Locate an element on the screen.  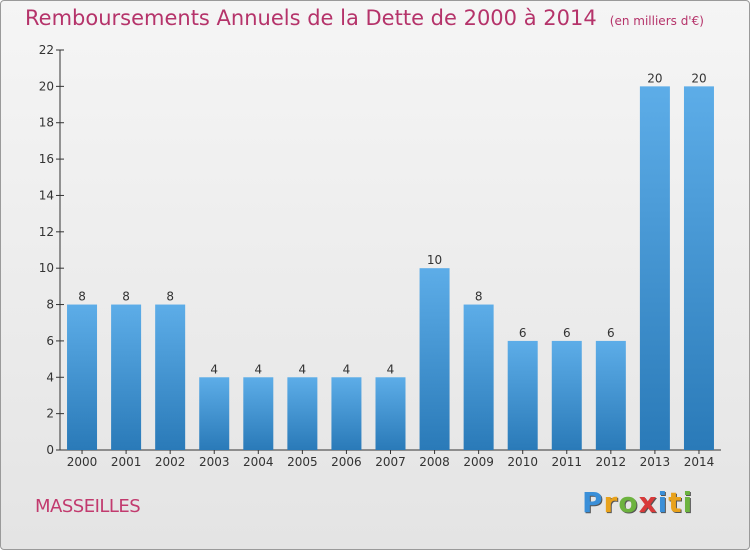
y-tick-label: 20 is located at coordinates (46, 86).